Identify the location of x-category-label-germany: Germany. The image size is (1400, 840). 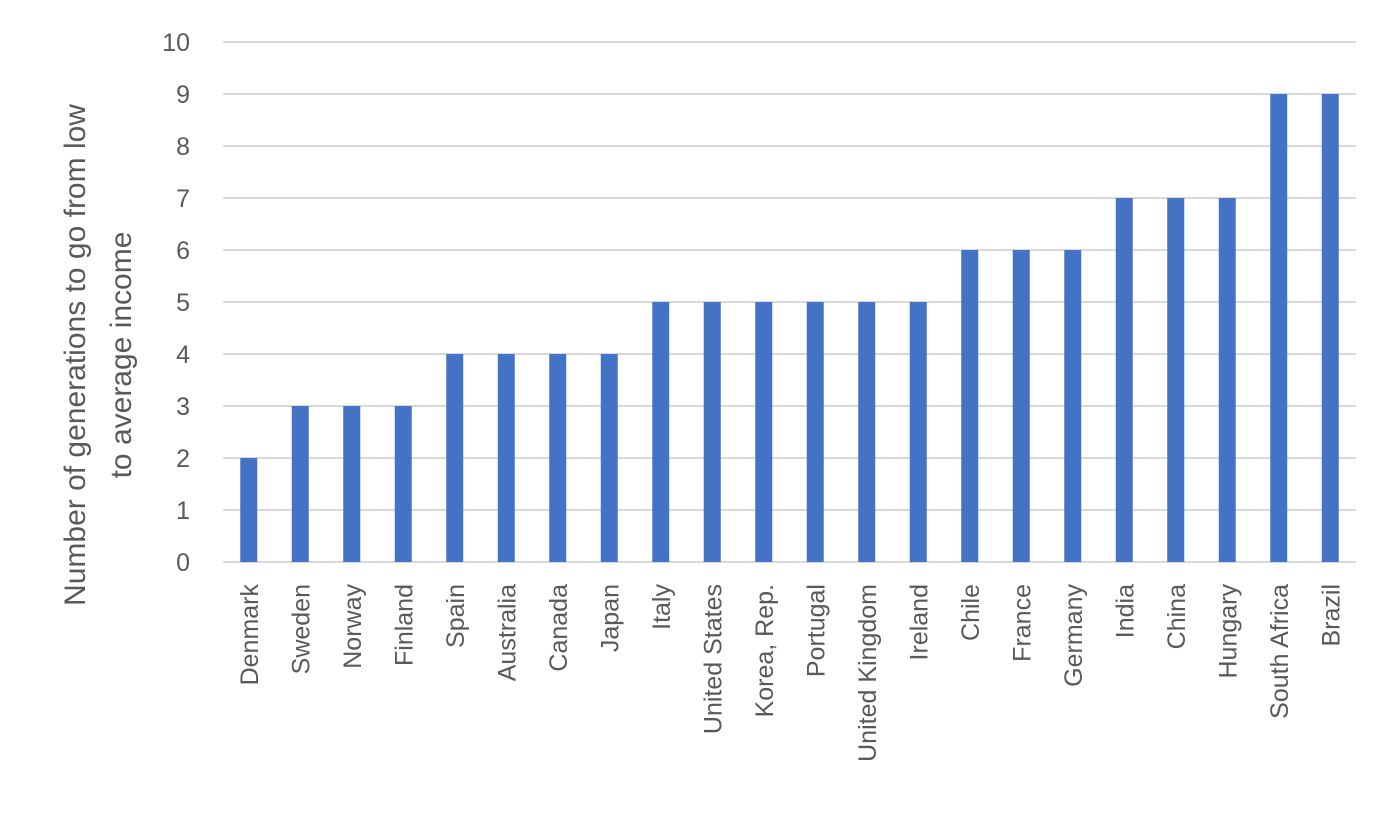
(1074, 635).